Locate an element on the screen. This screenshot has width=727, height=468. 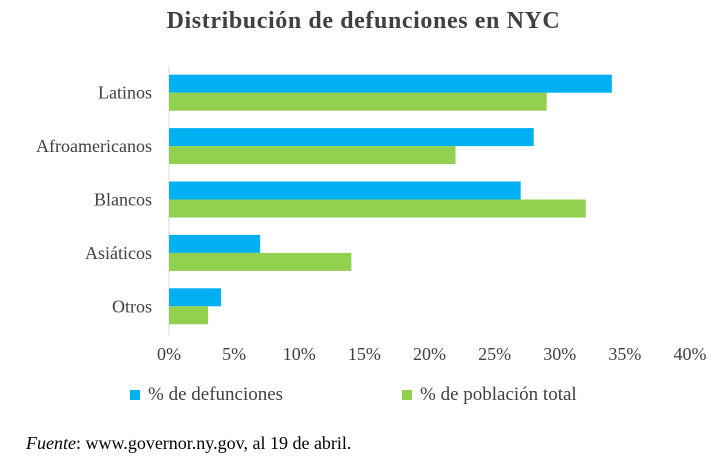
x-tick-label-0: 0% is located at coordinates (169, 354).